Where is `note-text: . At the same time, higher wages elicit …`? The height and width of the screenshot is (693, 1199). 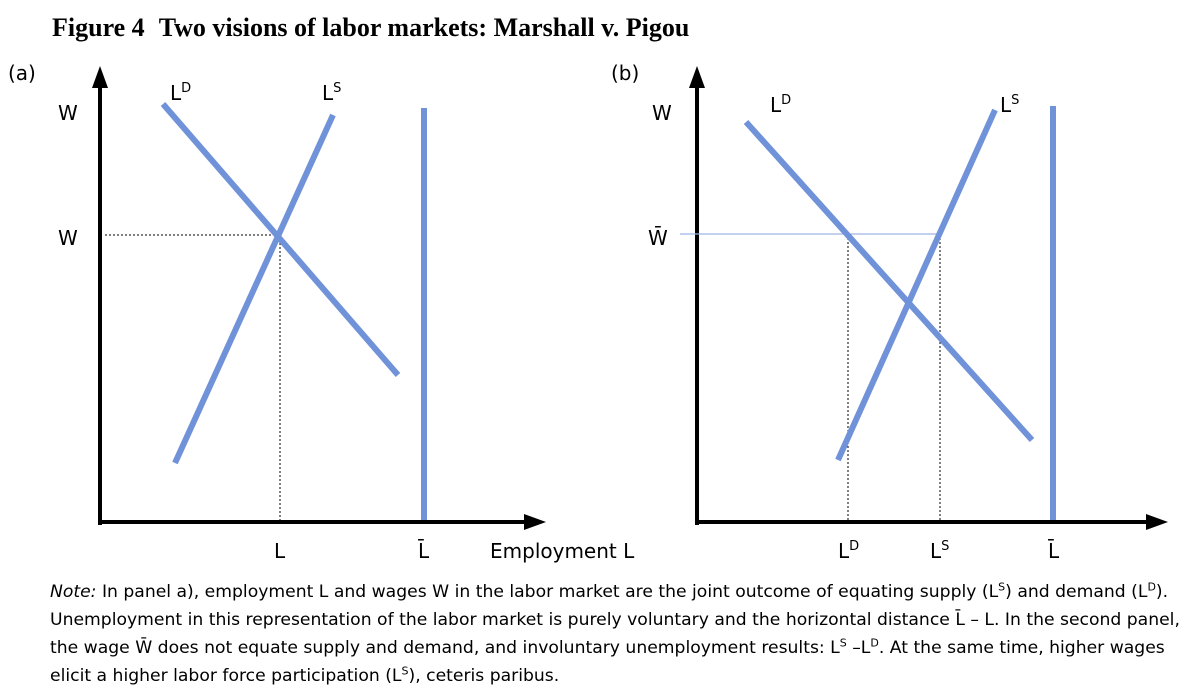 note-text: . At the same time, higher wages elicit … is located at coordinates (607, 662).